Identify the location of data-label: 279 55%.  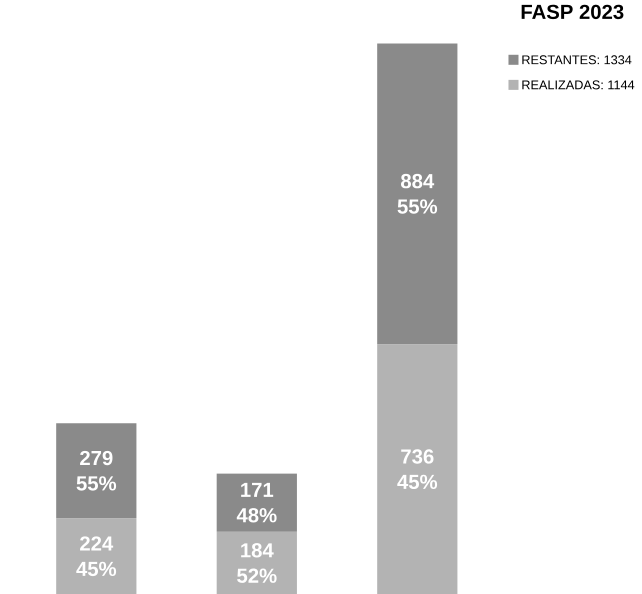
(96, 470).